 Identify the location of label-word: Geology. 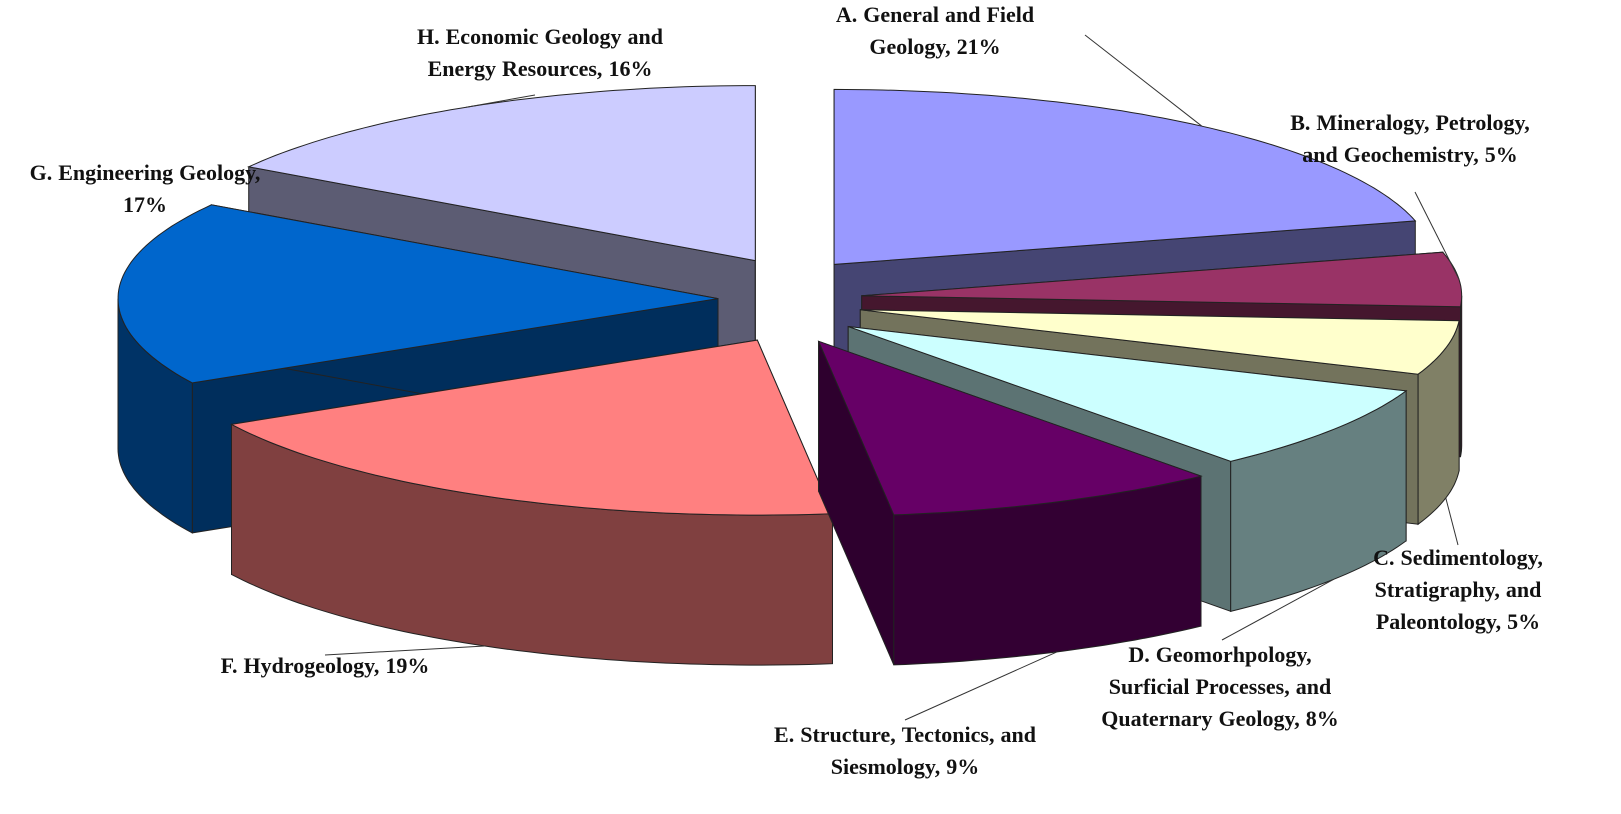
(583, 36).